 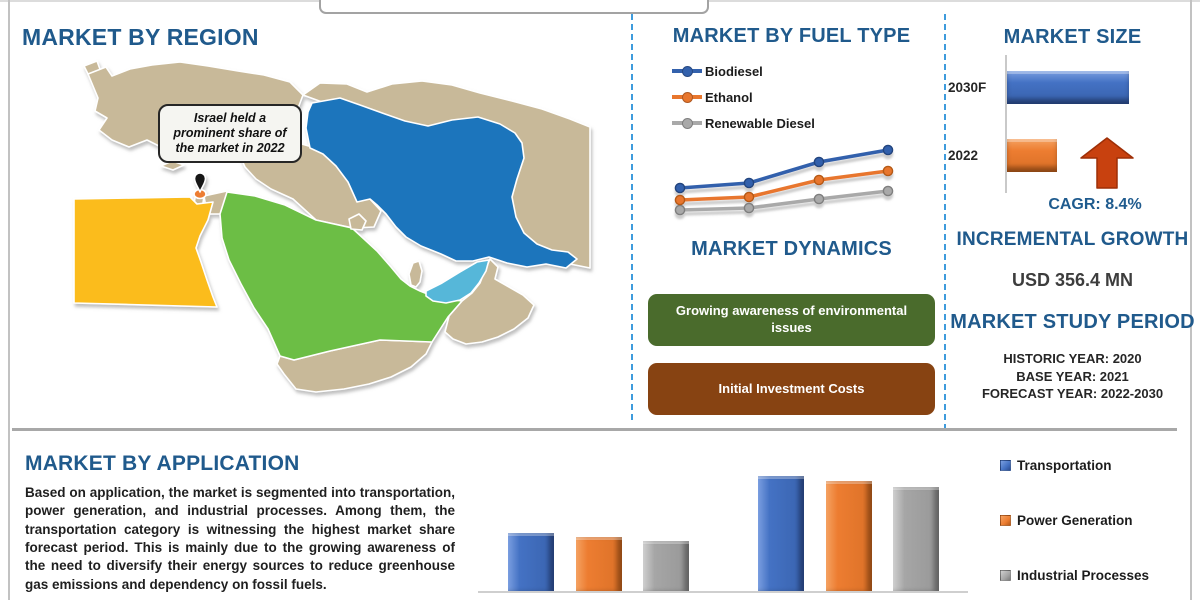 What do you see at coordinates (1107, 163) in the screenshot?
I see `growth-arrow-icon` at bounding box center [1107, 163].